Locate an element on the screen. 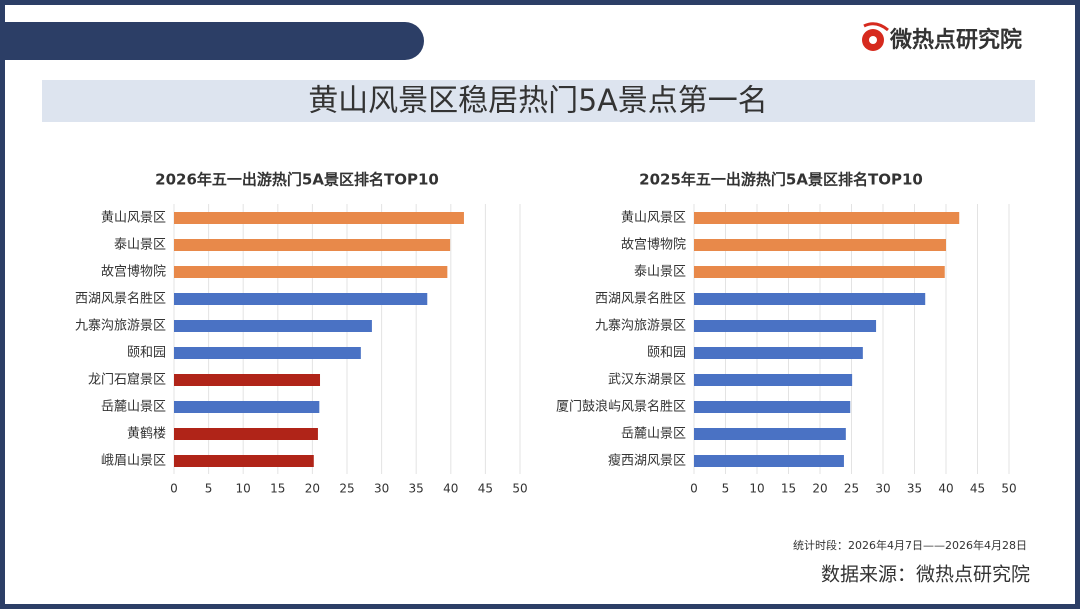 Image resolution: width=1080 pixels, height=609 pixels. y-tick-label: 武汉东湖景区 is located at coordinates (647, 380).